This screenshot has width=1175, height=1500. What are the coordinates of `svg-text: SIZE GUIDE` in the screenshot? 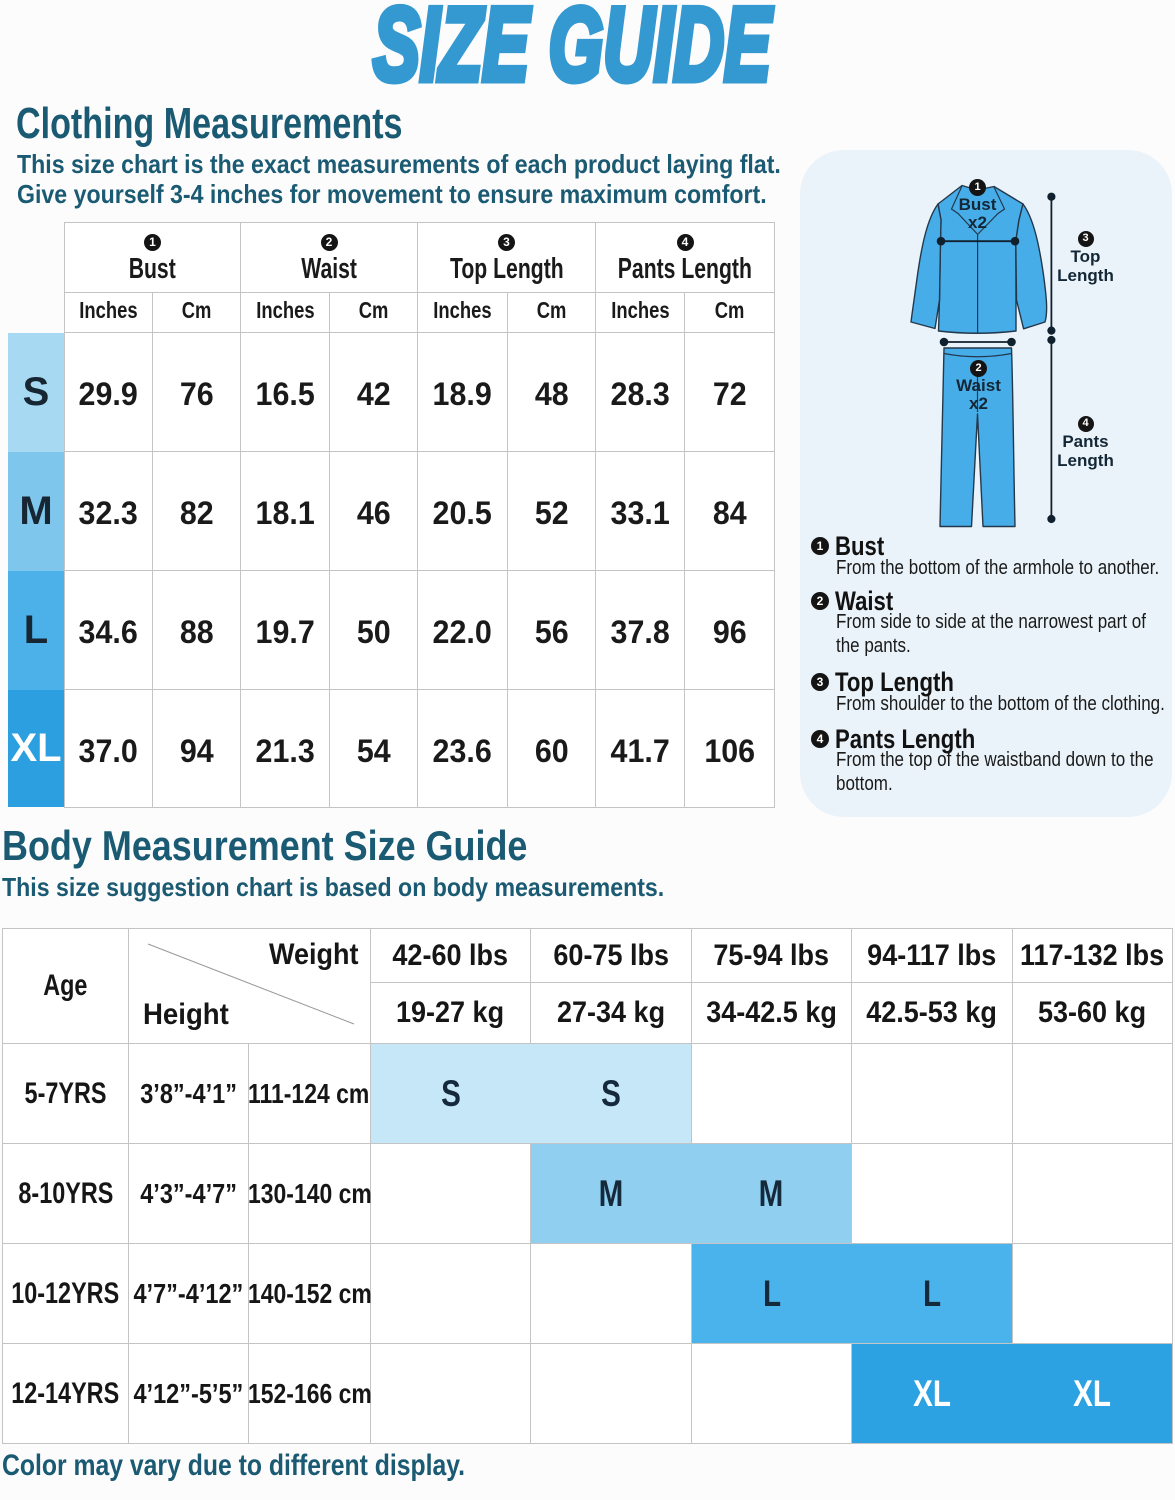 It's located at (573, 51).